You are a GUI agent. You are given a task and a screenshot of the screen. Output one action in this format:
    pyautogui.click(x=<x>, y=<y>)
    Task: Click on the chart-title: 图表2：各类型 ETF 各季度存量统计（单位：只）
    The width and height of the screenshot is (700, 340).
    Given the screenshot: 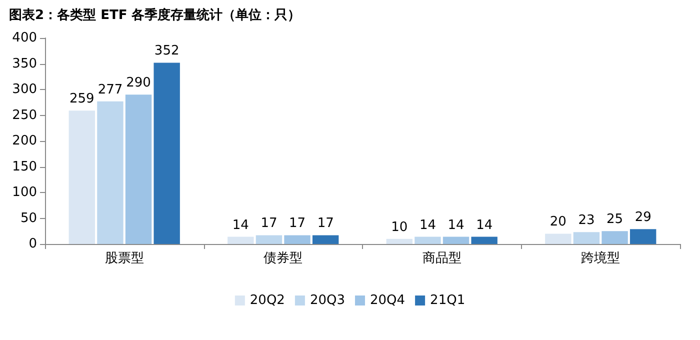 What is the action you would take?
    pyautogui.click(x=155, y=15)
    